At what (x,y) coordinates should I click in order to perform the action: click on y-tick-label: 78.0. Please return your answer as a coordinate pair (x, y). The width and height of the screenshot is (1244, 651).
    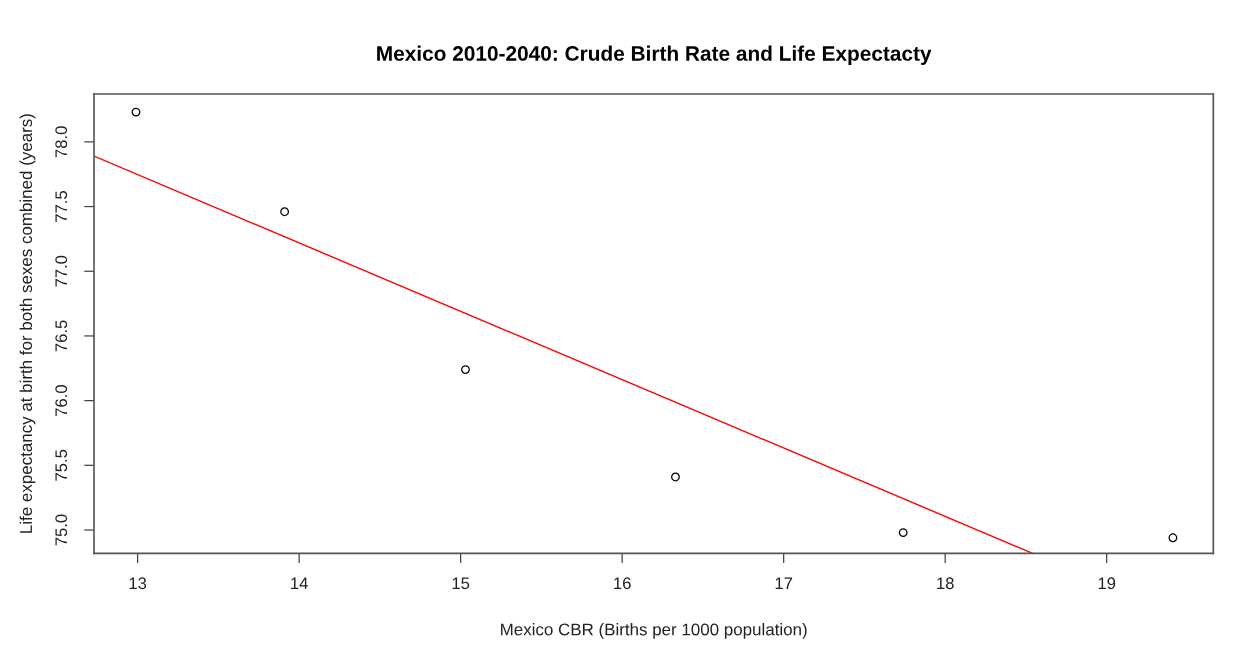
    Looking at the image, I should click on (61, 142).